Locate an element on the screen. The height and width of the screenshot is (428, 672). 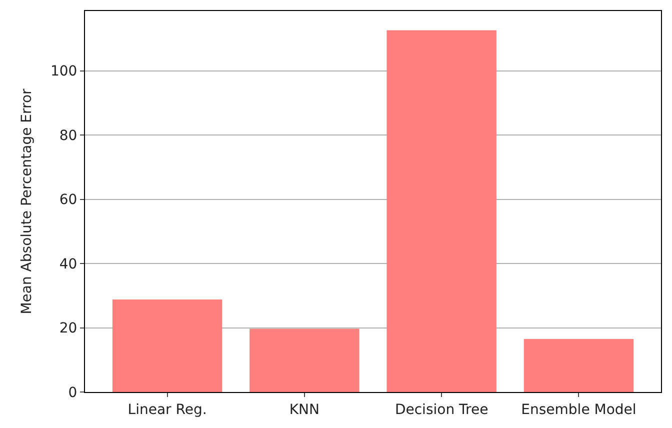
x-tick-label: KNN is located at coordinates (304, 410).